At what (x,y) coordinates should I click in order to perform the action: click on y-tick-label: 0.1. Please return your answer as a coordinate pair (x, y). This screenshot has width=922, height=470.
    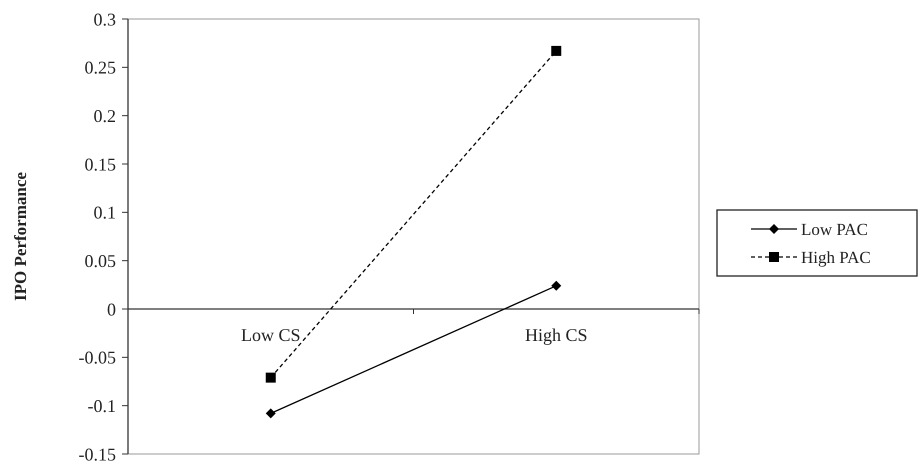
    Looking at the image, I should click on (105, 212).